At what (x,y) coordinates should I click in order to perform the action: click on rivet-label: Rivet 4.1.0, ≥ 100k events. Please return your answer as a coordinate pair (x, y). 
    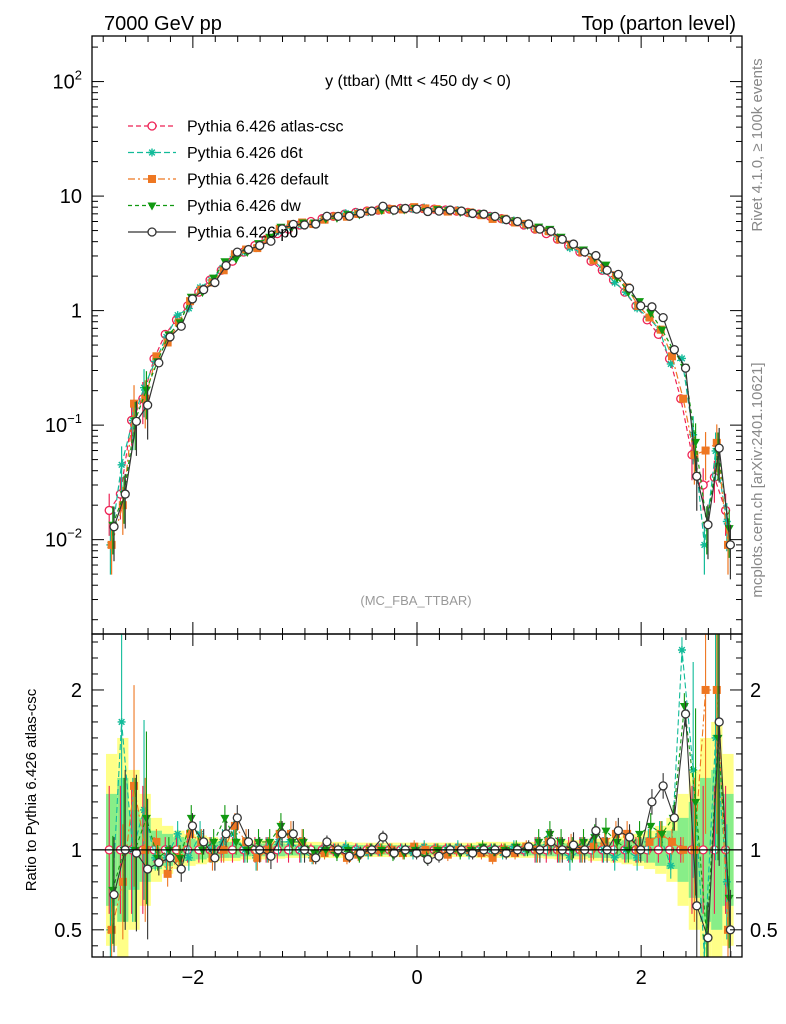
    Looking at the image, I should click on (757, 144).